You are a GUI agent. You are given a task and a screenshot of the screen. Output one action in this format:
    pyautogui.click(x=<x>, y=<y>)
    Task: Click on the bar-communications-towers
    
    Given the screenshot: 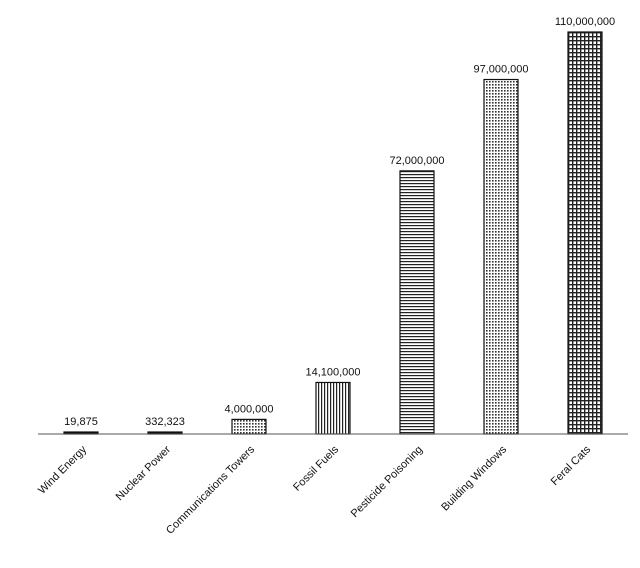 What is the action you would take?
    pyautogui.click(x=249, y=426)
    